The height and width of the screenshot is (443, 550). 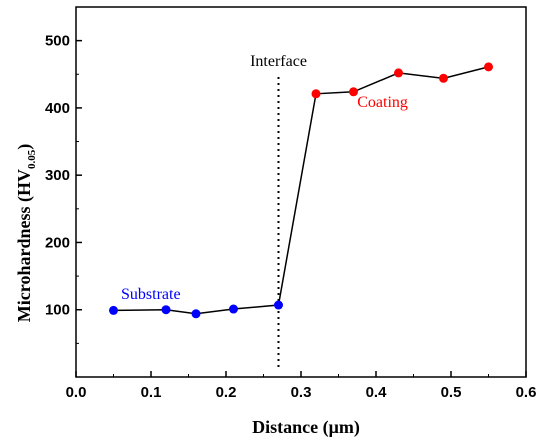 What do you see at coordinates (57, 108) in the screenshot?
I see `y-tick-label: 400` at bounding box center [57, 108].